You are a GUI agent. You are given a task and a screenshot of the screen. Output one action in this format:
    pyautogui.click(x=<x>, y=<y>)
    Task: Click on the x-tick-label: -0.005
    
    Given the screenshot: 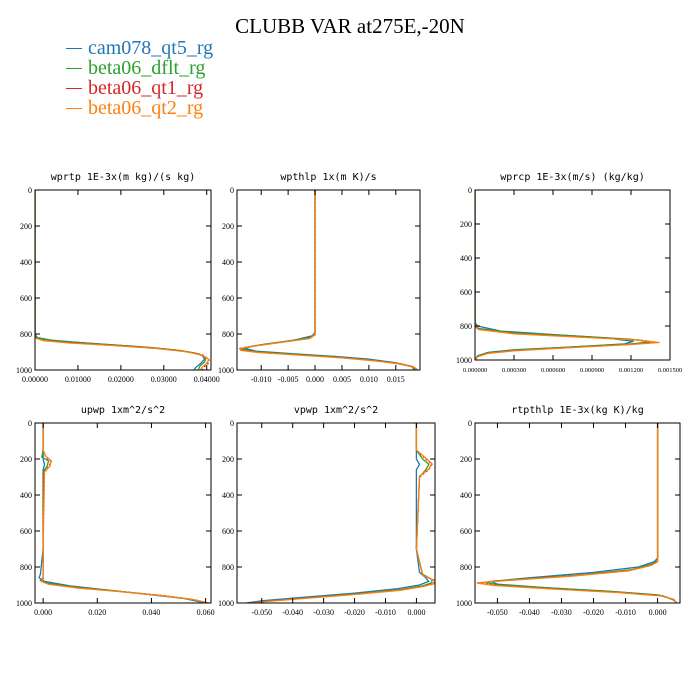 What is the action you would take?
    pyautogui.click(x=288, y=379)
    